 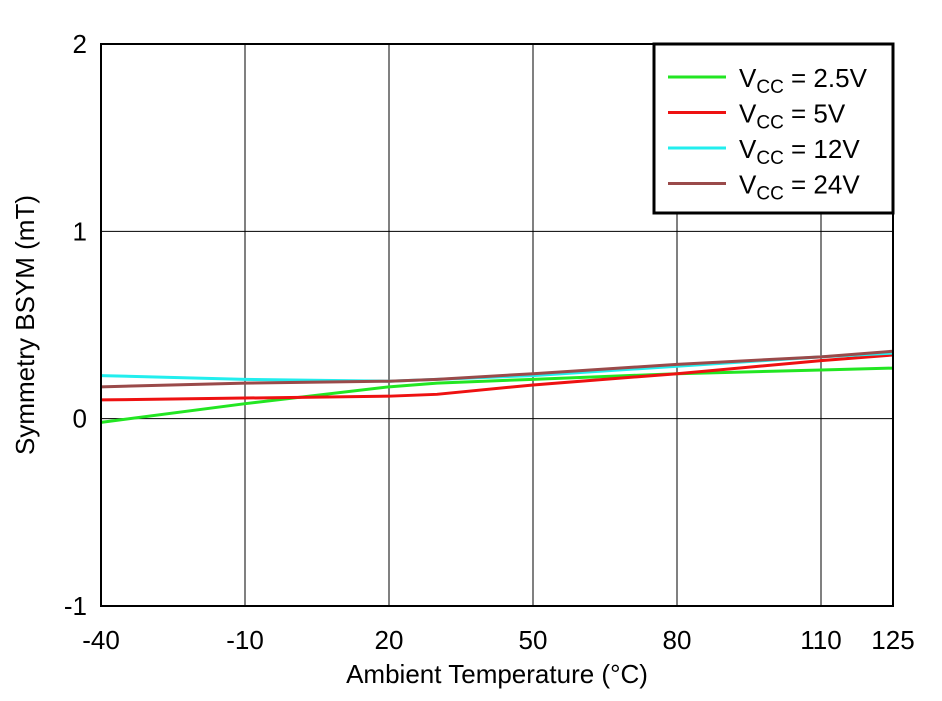 I want to click on legend-label: VCC = 5V, so click(x=792, y=116).